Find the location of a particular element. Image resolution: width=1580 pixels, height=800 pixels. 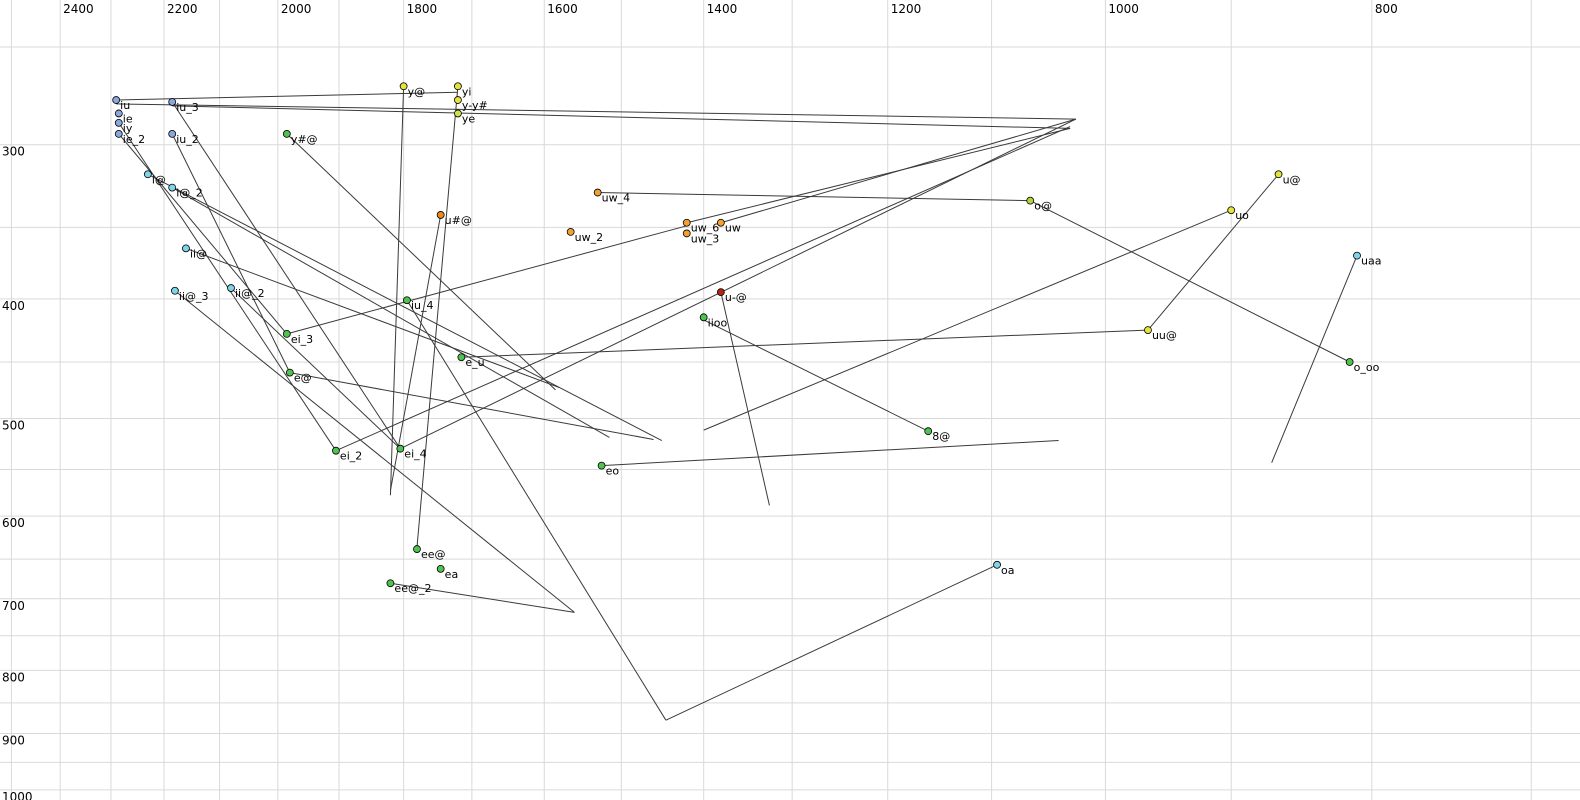

x-tick-label: 1600 is located at coordinates (562, 9).